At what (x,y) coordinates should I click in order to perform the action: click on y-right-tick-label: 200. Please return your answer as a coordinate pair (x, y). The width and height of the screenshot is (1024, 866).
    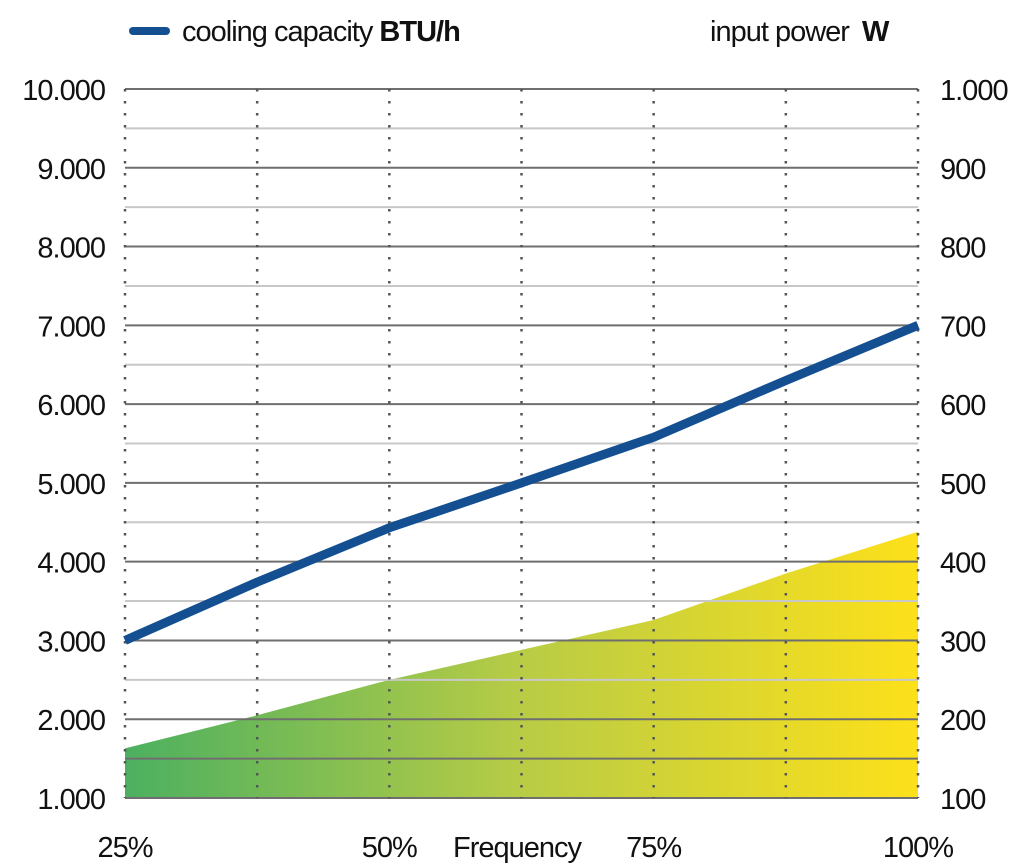
    Looking at the image, I should click on (962, 721).